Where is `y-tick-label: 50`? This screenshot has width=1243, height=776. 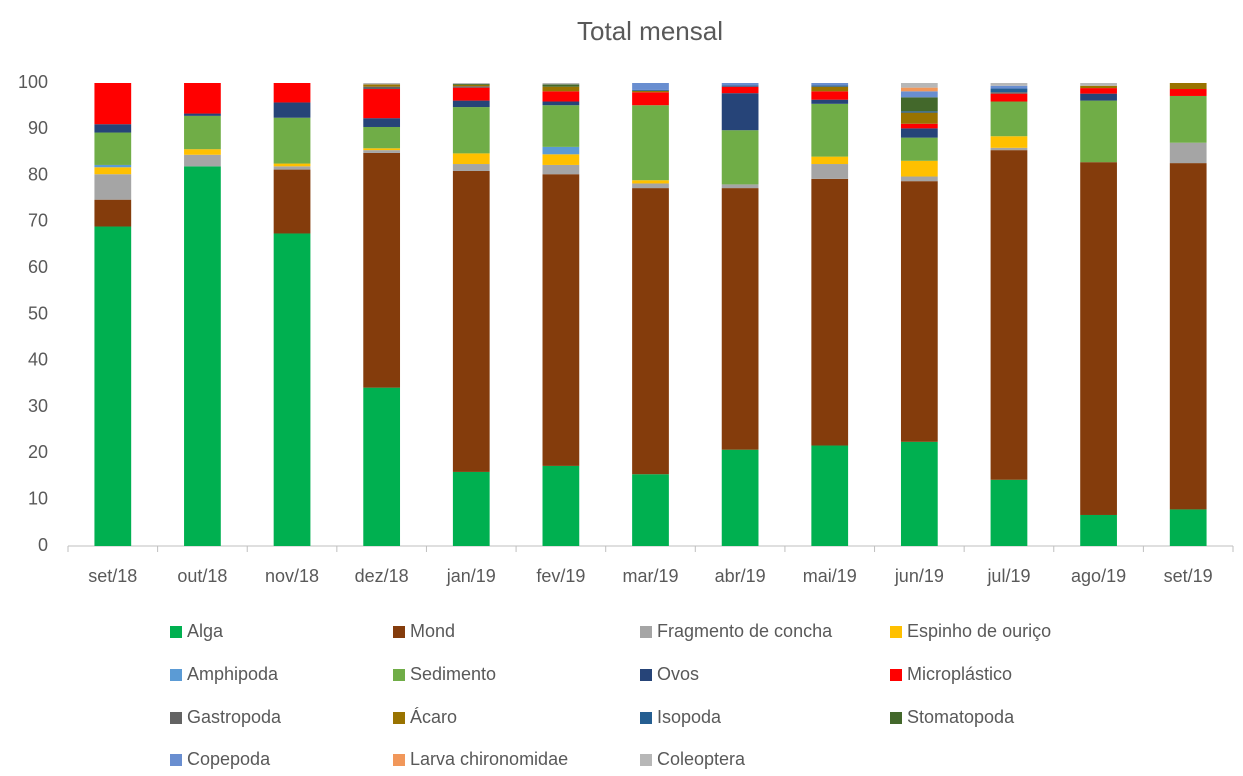
y-tick-label: 50 is located at coordinates (38, 313).